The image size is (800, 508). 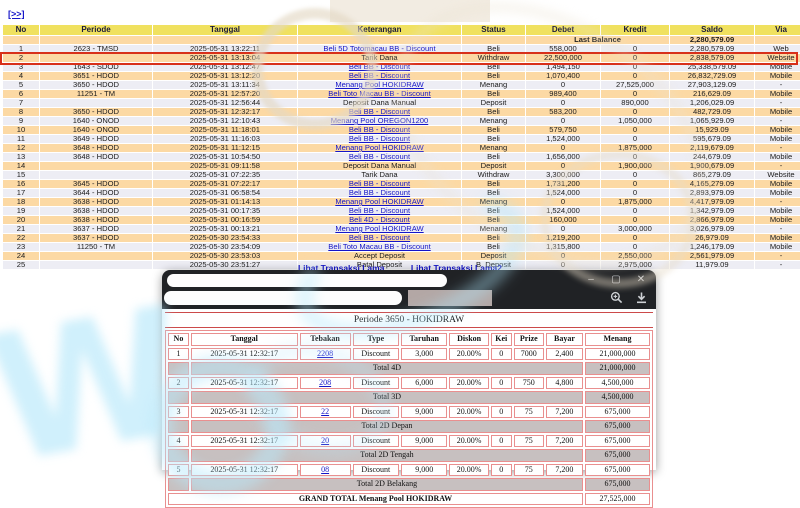 I want to click on tebakan-link: 08, so click(x=325, y=469).